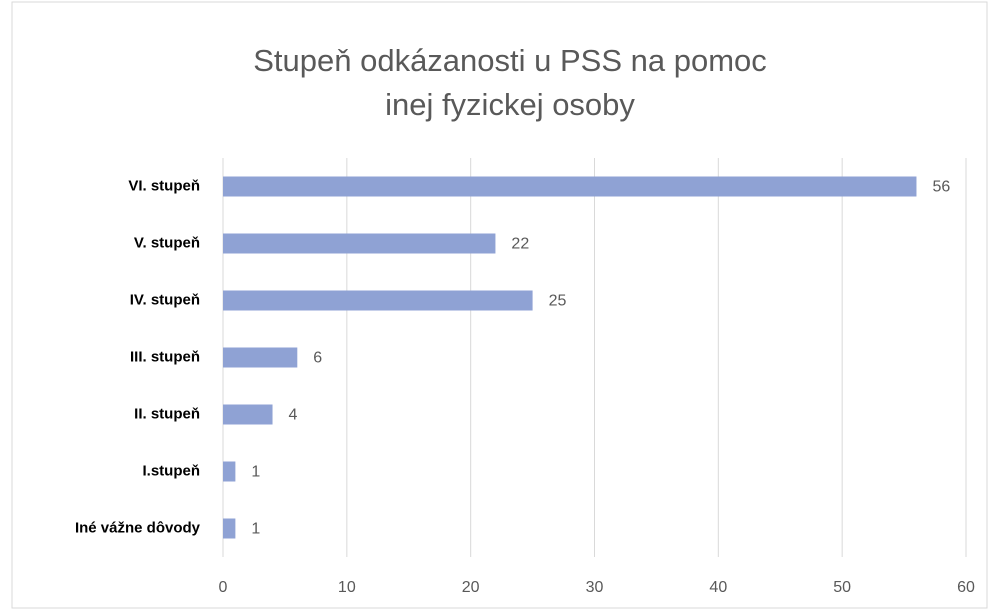 The width and height of the screenshot is (993, 610). What do you see at coordinates (347, 587) in the screenshot?
I see `x-tick-label: 10` at bounding box center [347, 587].